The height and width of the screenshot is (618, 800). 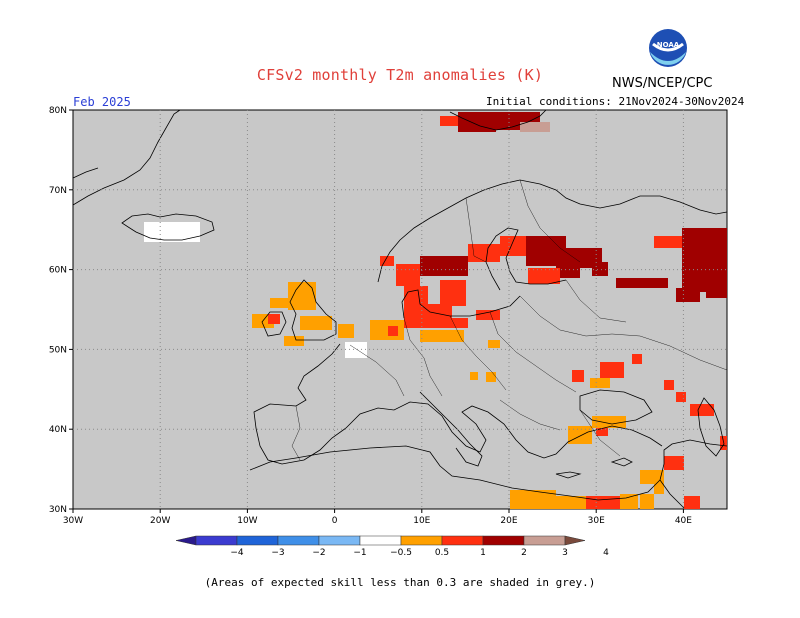 What do you see at coordinates (160, 521) in the screenshot?
I see `lon-tick-label: 20W` at bounding box center [160, 521].